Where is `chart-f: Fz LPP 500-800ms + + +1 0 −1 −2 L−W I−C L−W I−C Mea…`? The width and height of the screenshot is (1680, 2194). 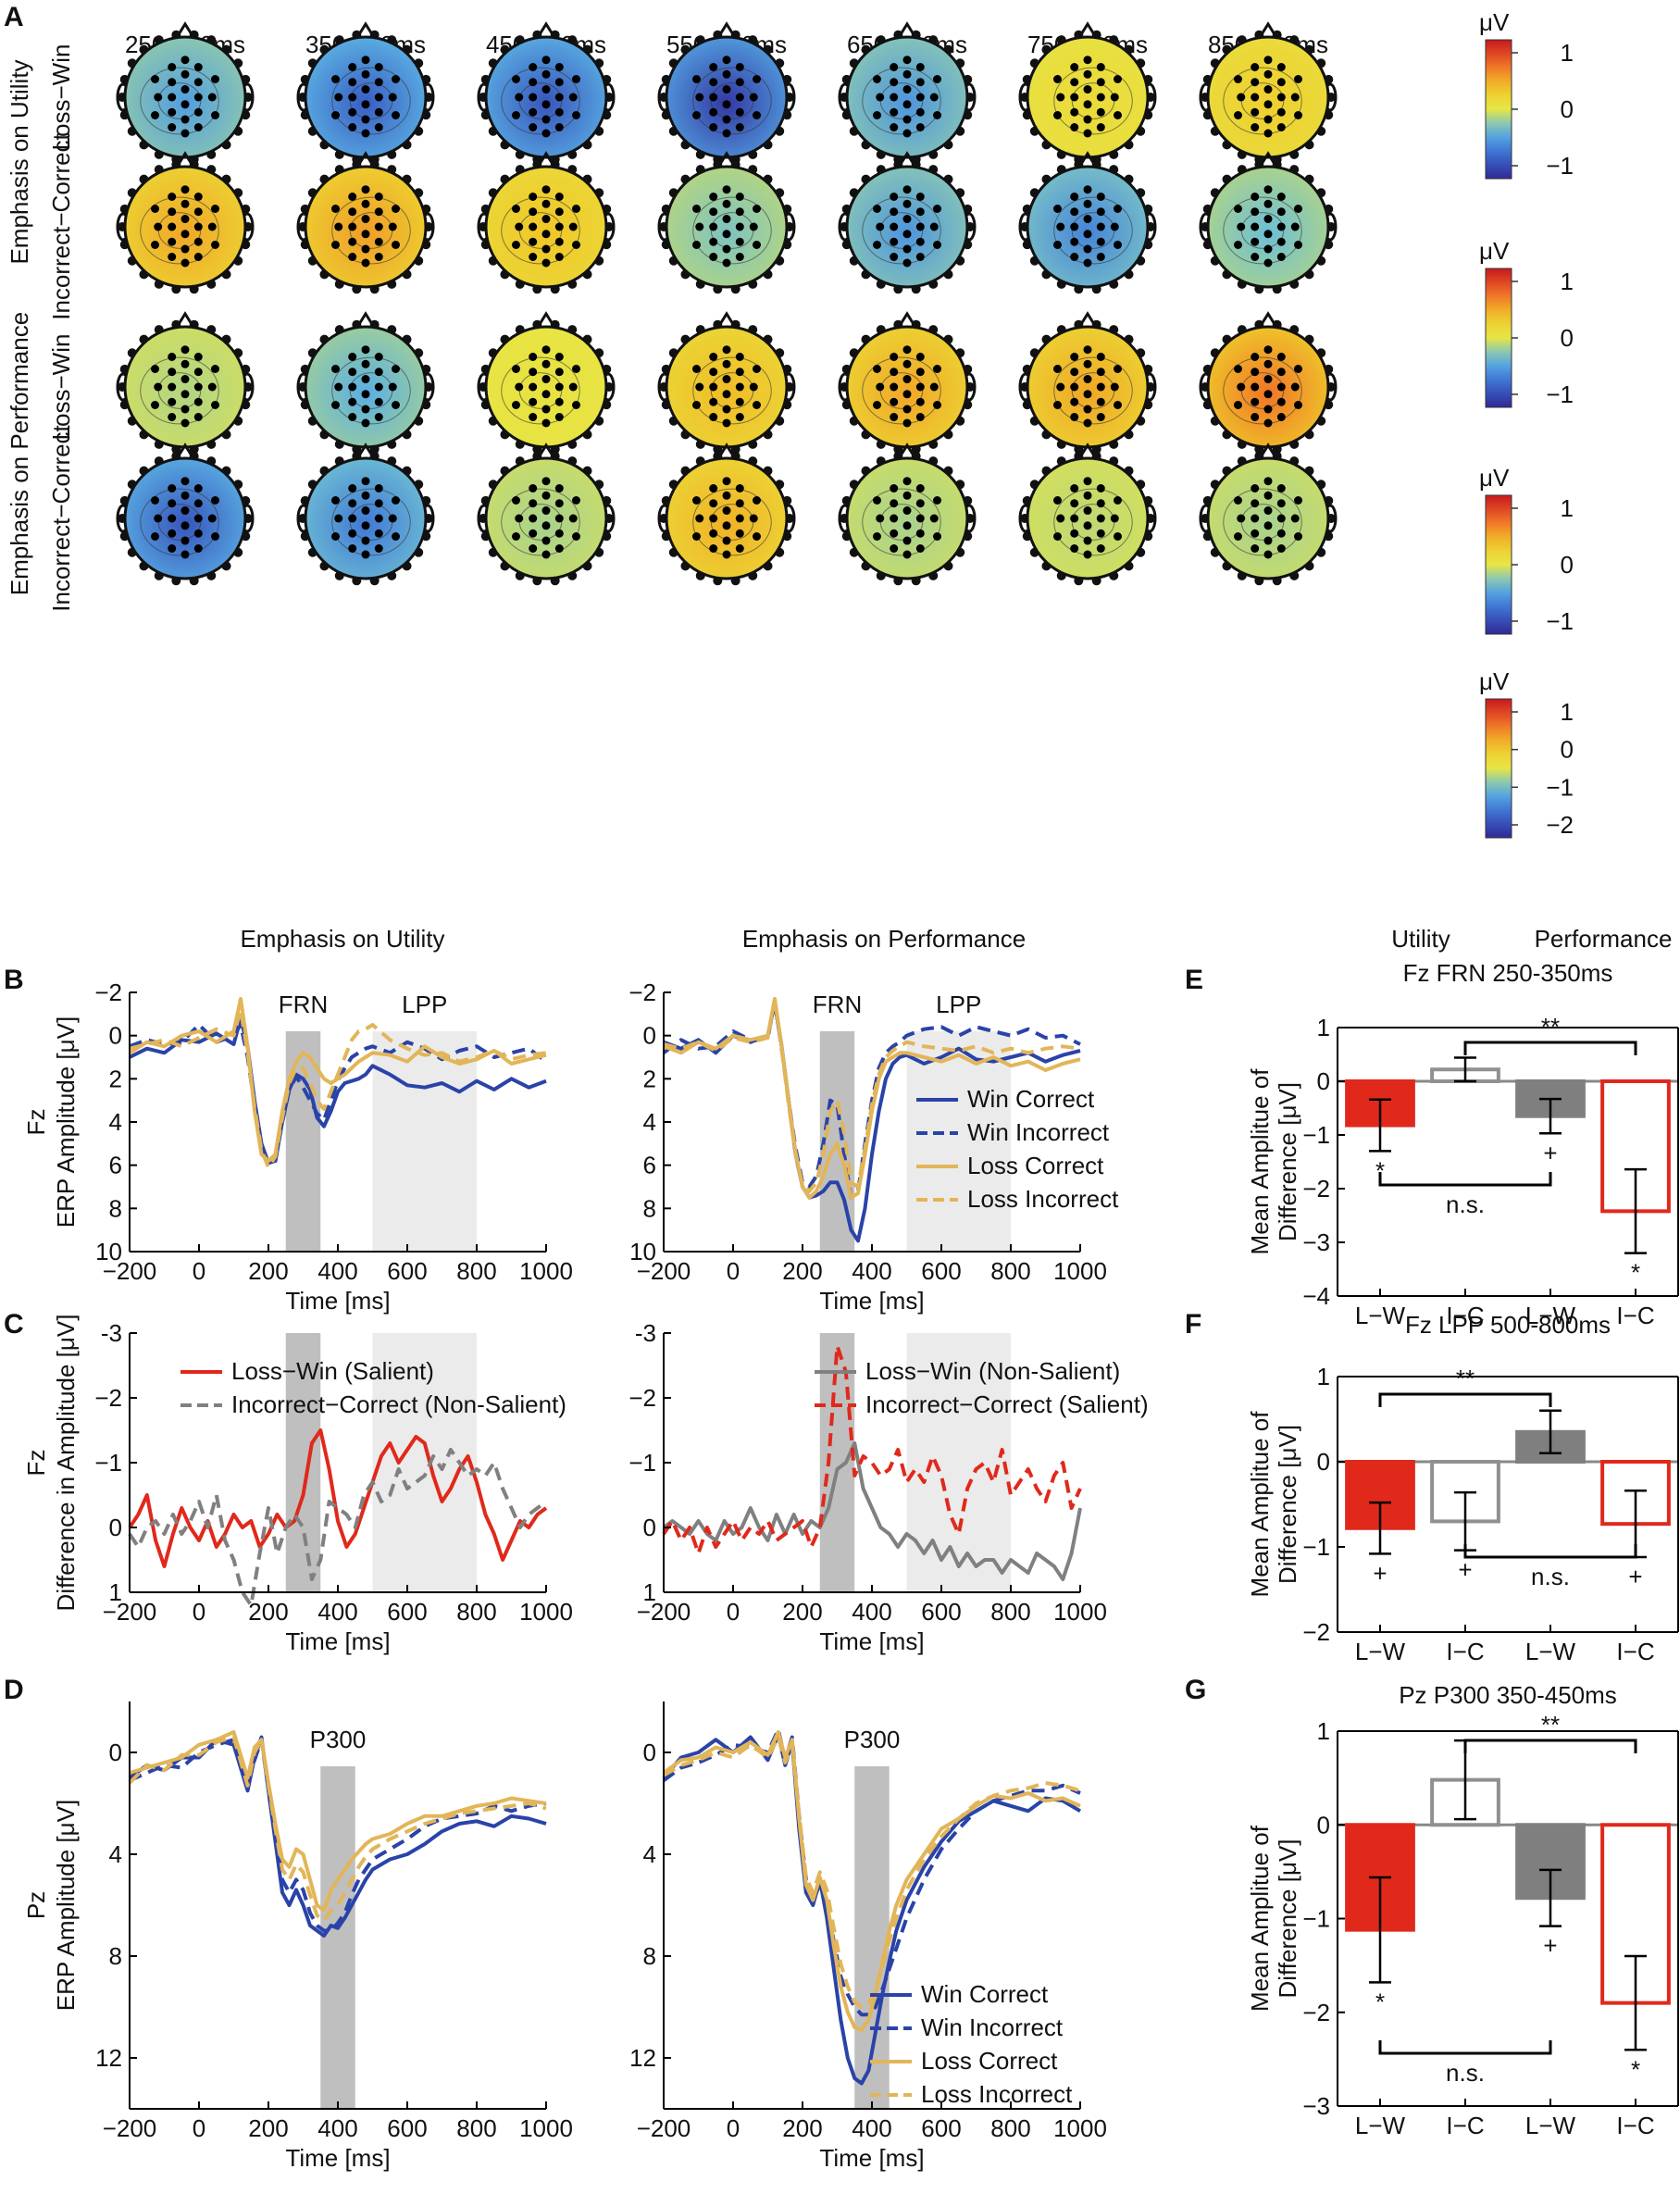
chart-f: Fz LPP 500-800ms + + +1 0 −1 −2 L−W I−C L−W I−C Mea… is located at coordinates (1462, 1488).